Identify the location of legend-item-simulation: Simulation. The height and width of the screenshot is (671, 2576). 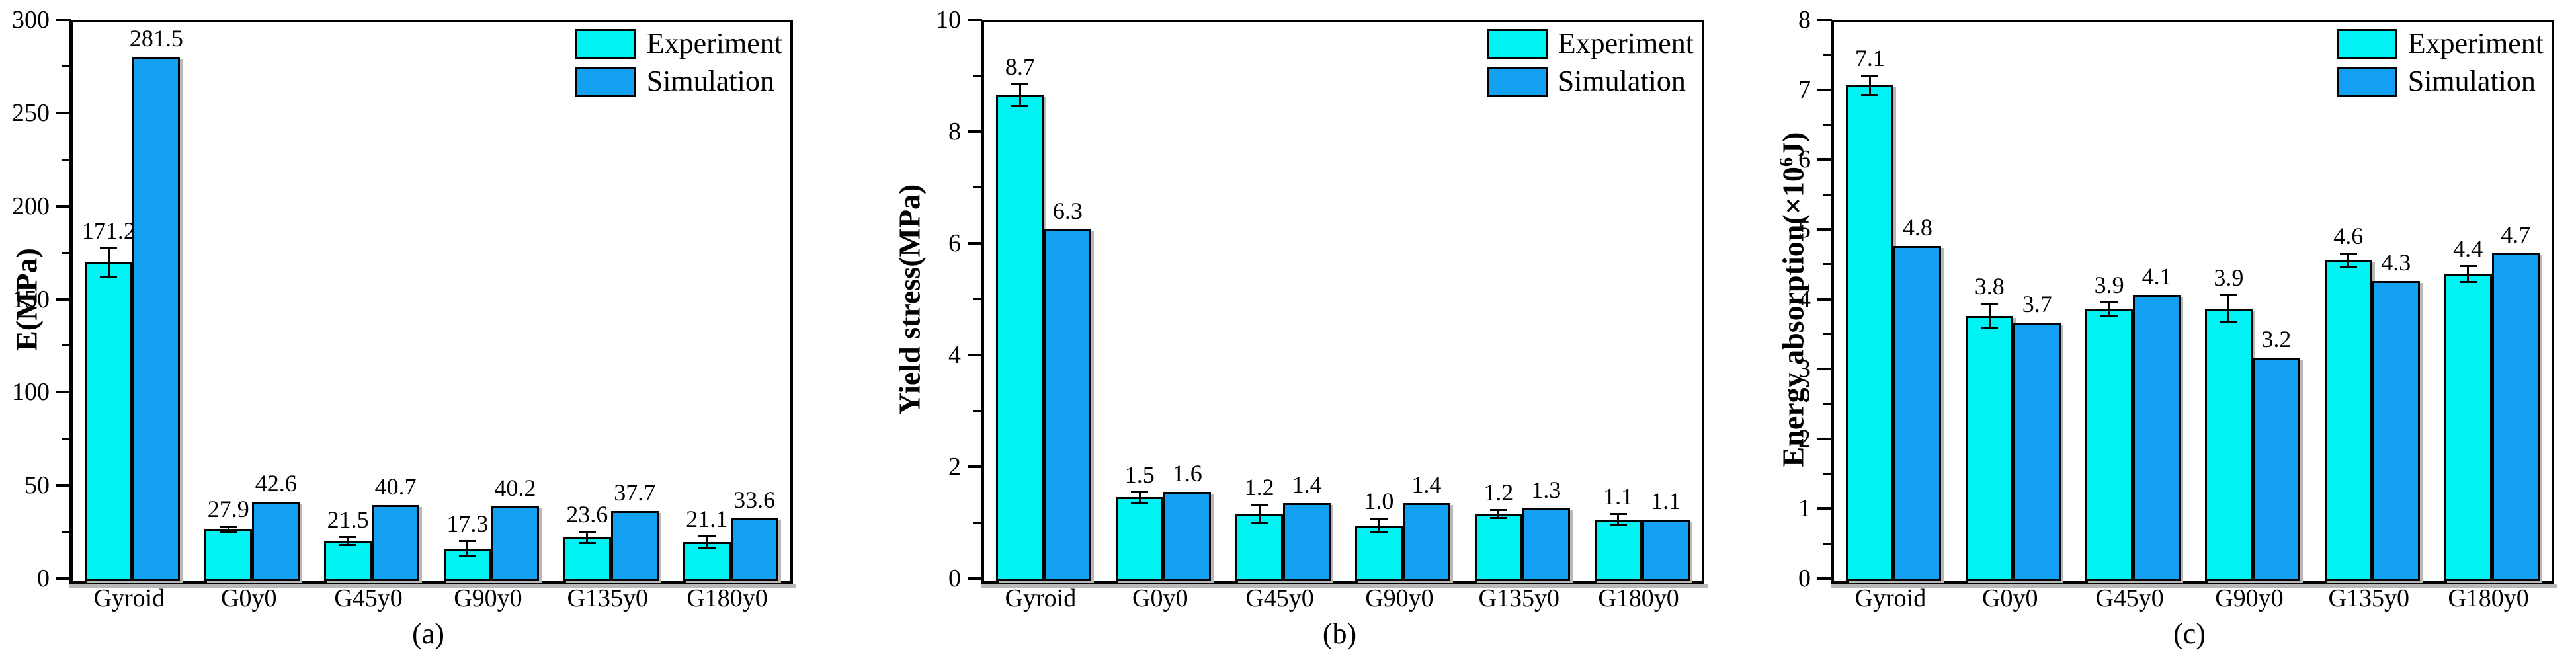
(1590, 81).